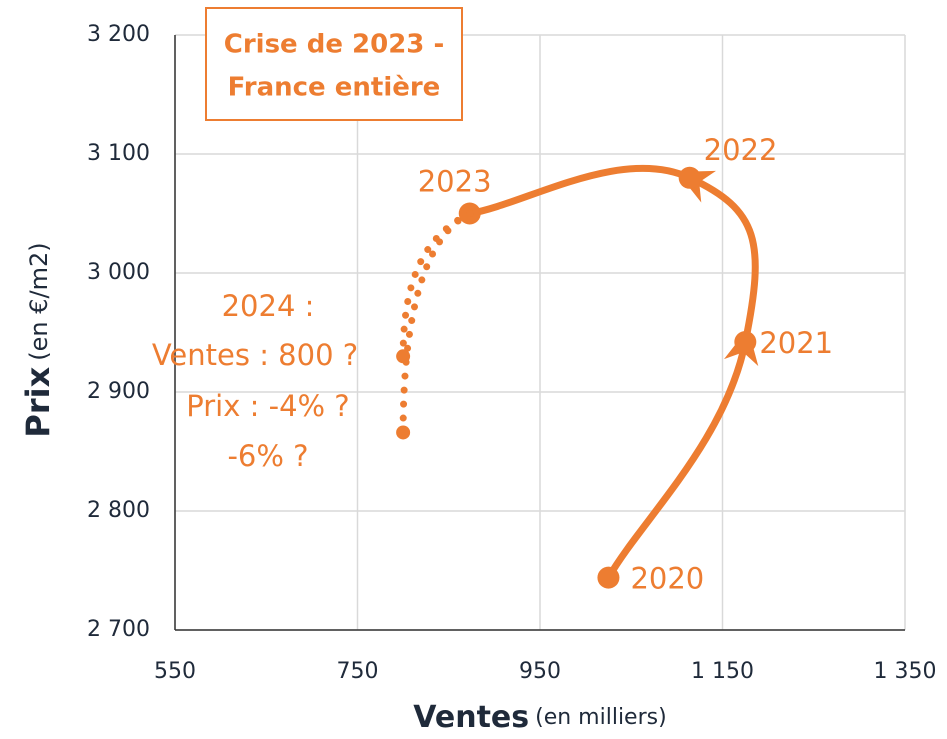  Describe the element at coordinates (118, 629) in the screenshot. I see `y-tick-label: 2 700` at that location.